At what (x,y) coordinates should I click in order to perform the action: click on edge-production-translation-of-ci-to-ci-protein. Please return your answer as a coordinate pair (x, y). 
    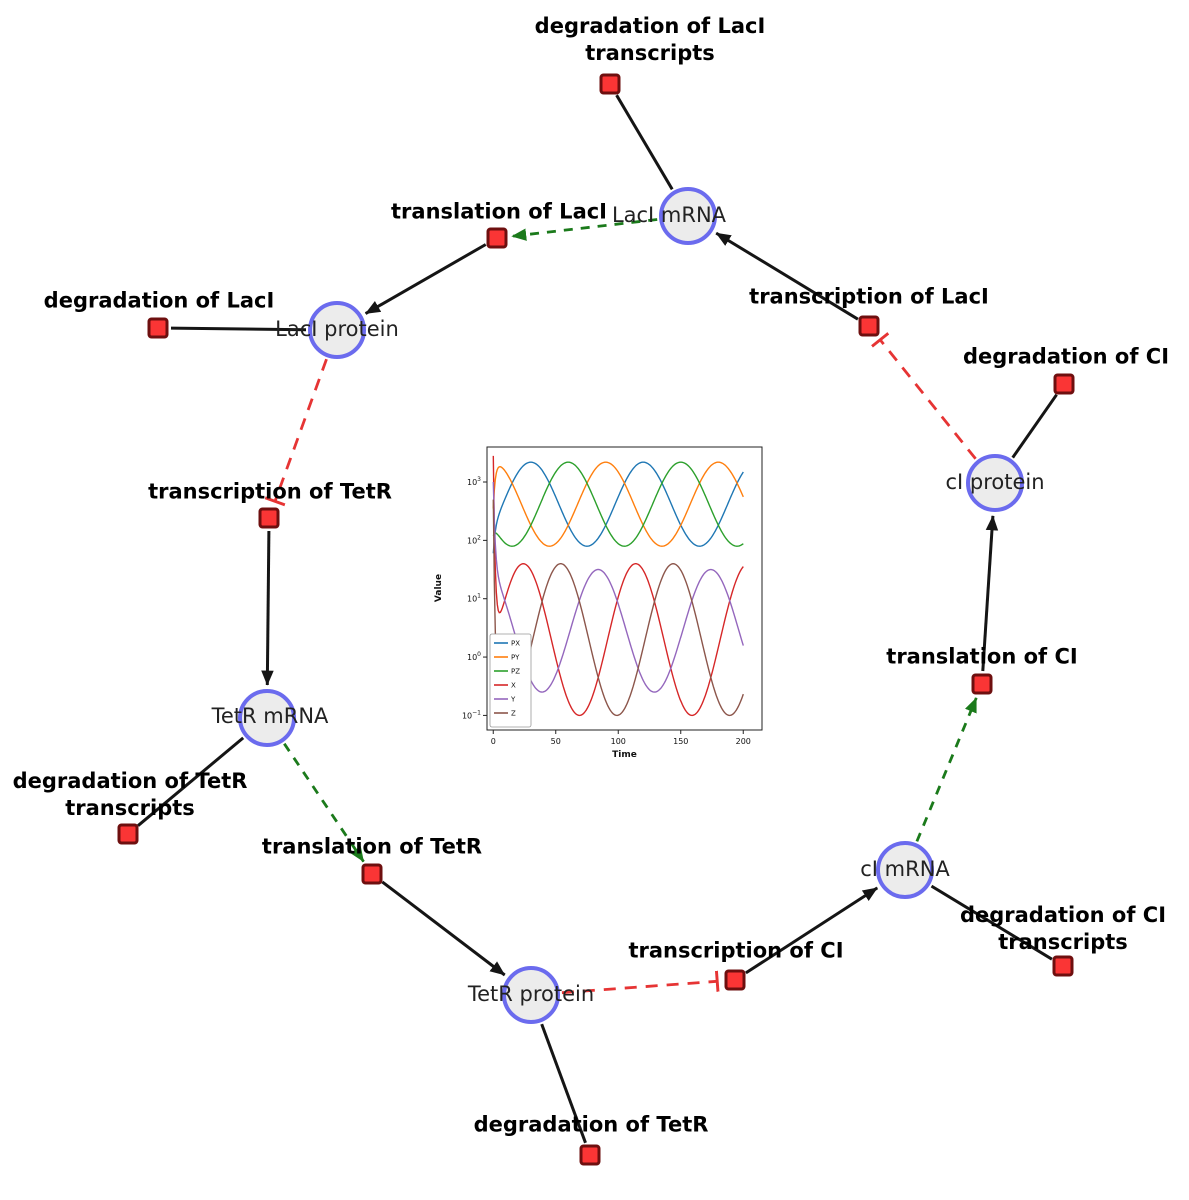
    Looking at the image, I should click on (990, 593).